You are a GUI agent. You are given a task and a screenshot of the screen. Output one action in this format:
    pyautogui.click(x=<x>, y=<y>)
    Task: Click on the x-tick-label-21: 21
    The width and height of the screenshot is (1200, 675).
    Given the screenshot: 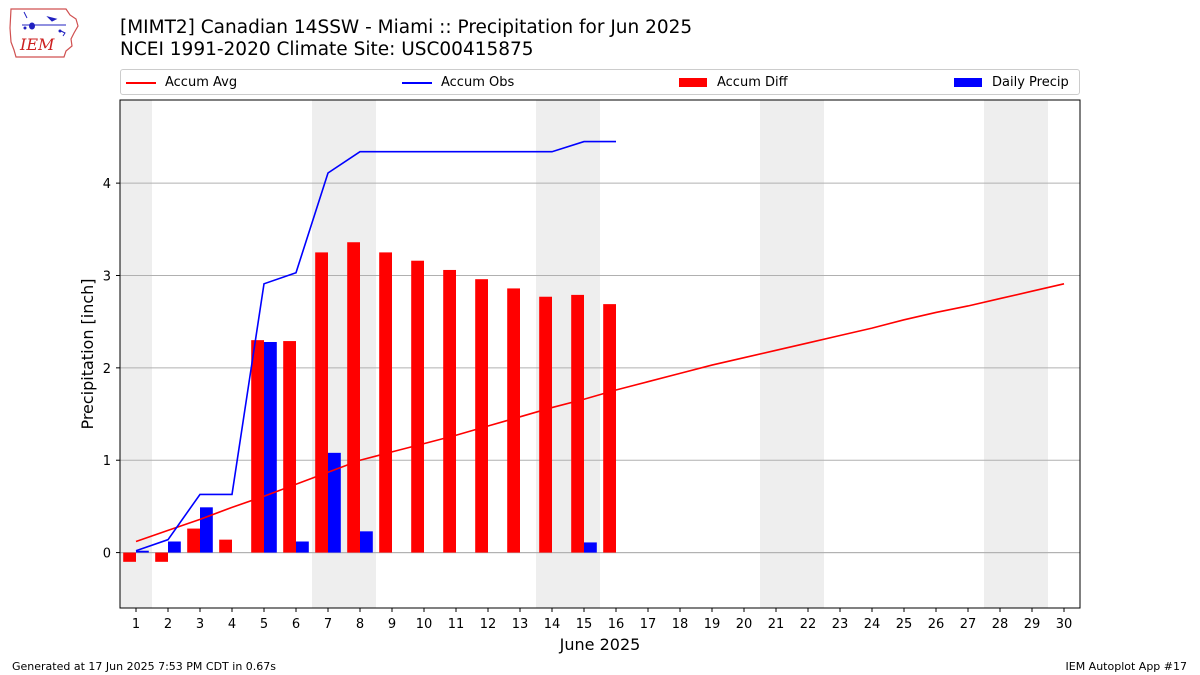 What is the action you would take?
    pyautogui.click(x=776, y=624)
    